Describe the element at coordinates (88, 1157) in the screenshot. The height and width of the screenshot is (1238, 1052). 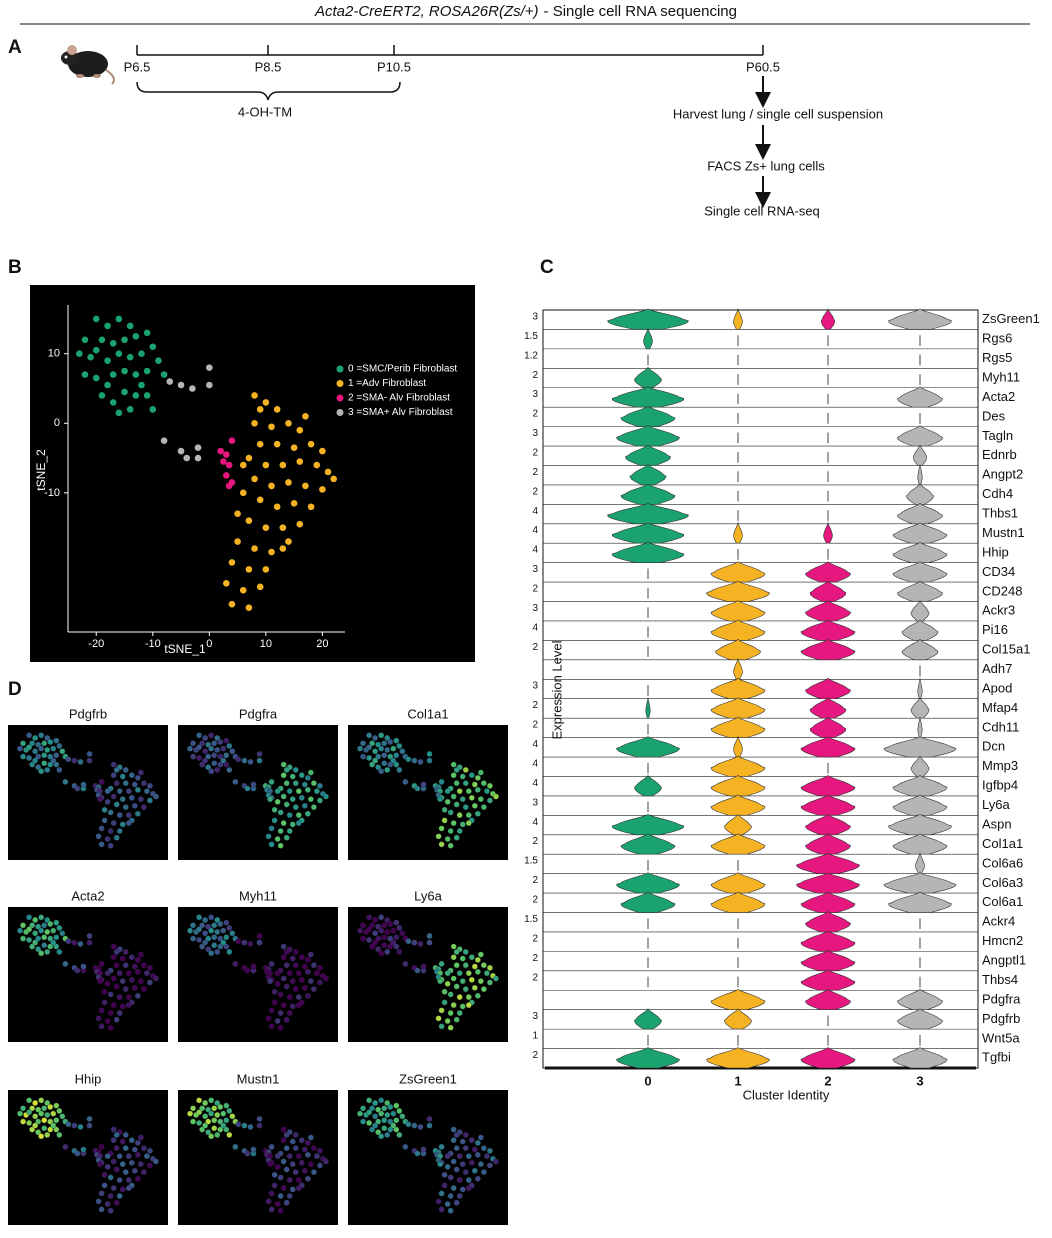
I see `feature-background` at that location.